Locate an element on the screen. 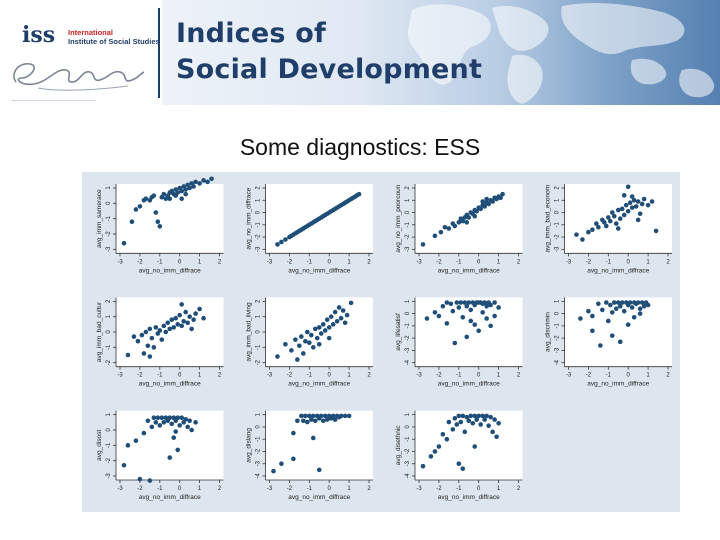  y-axis-label: avg_no_imm_diffrace is located at coordinates (249, 218).